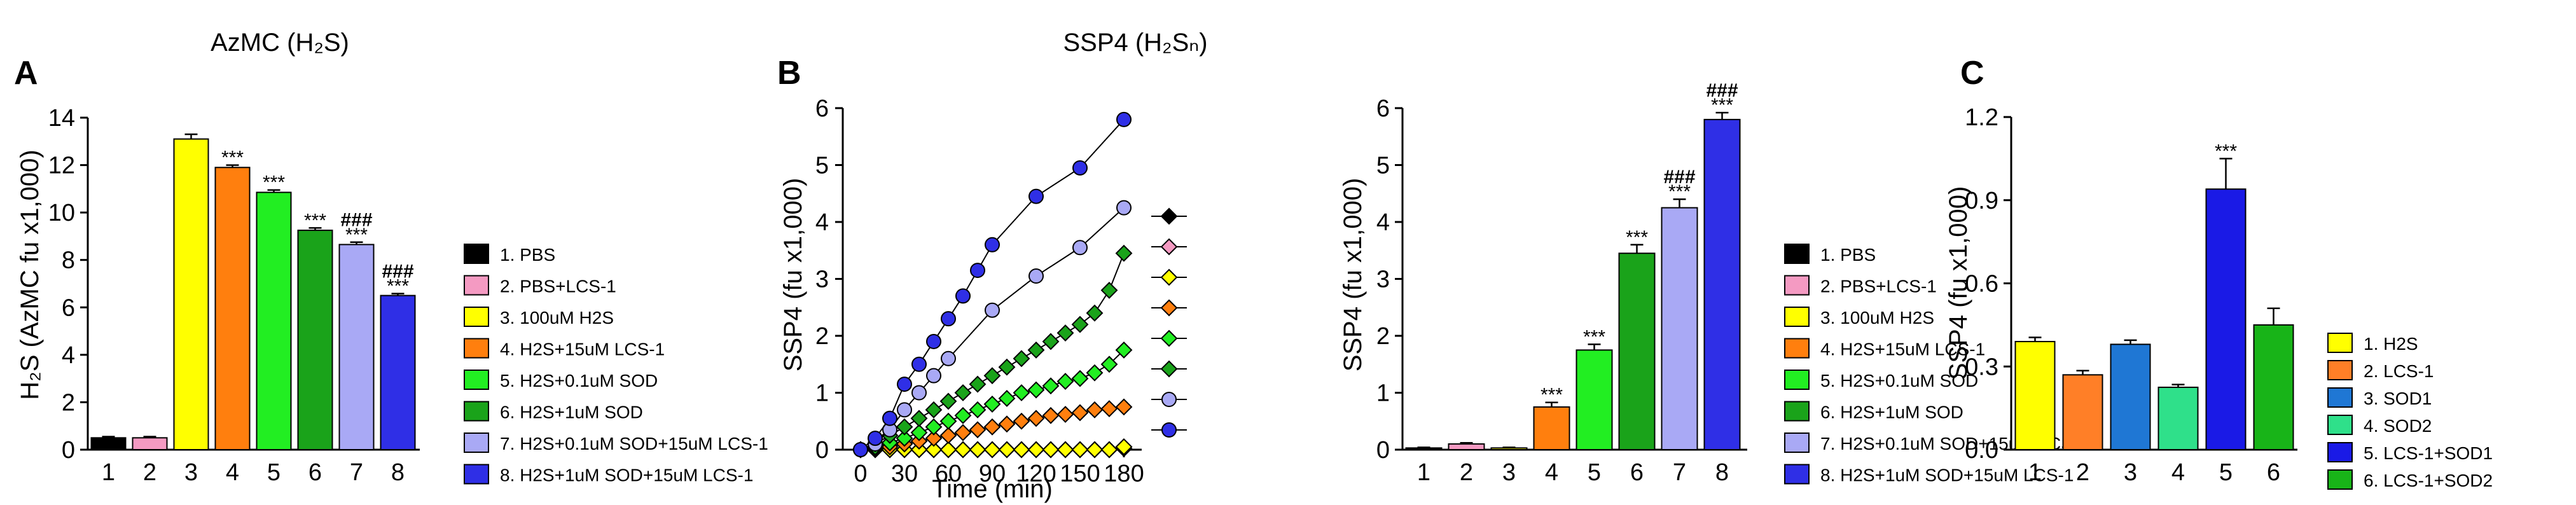 Image resolution: width=2576 pixels, height=505 pixels. I want to click on chart-b-line-xtick-label: 90, so click(992, 474).